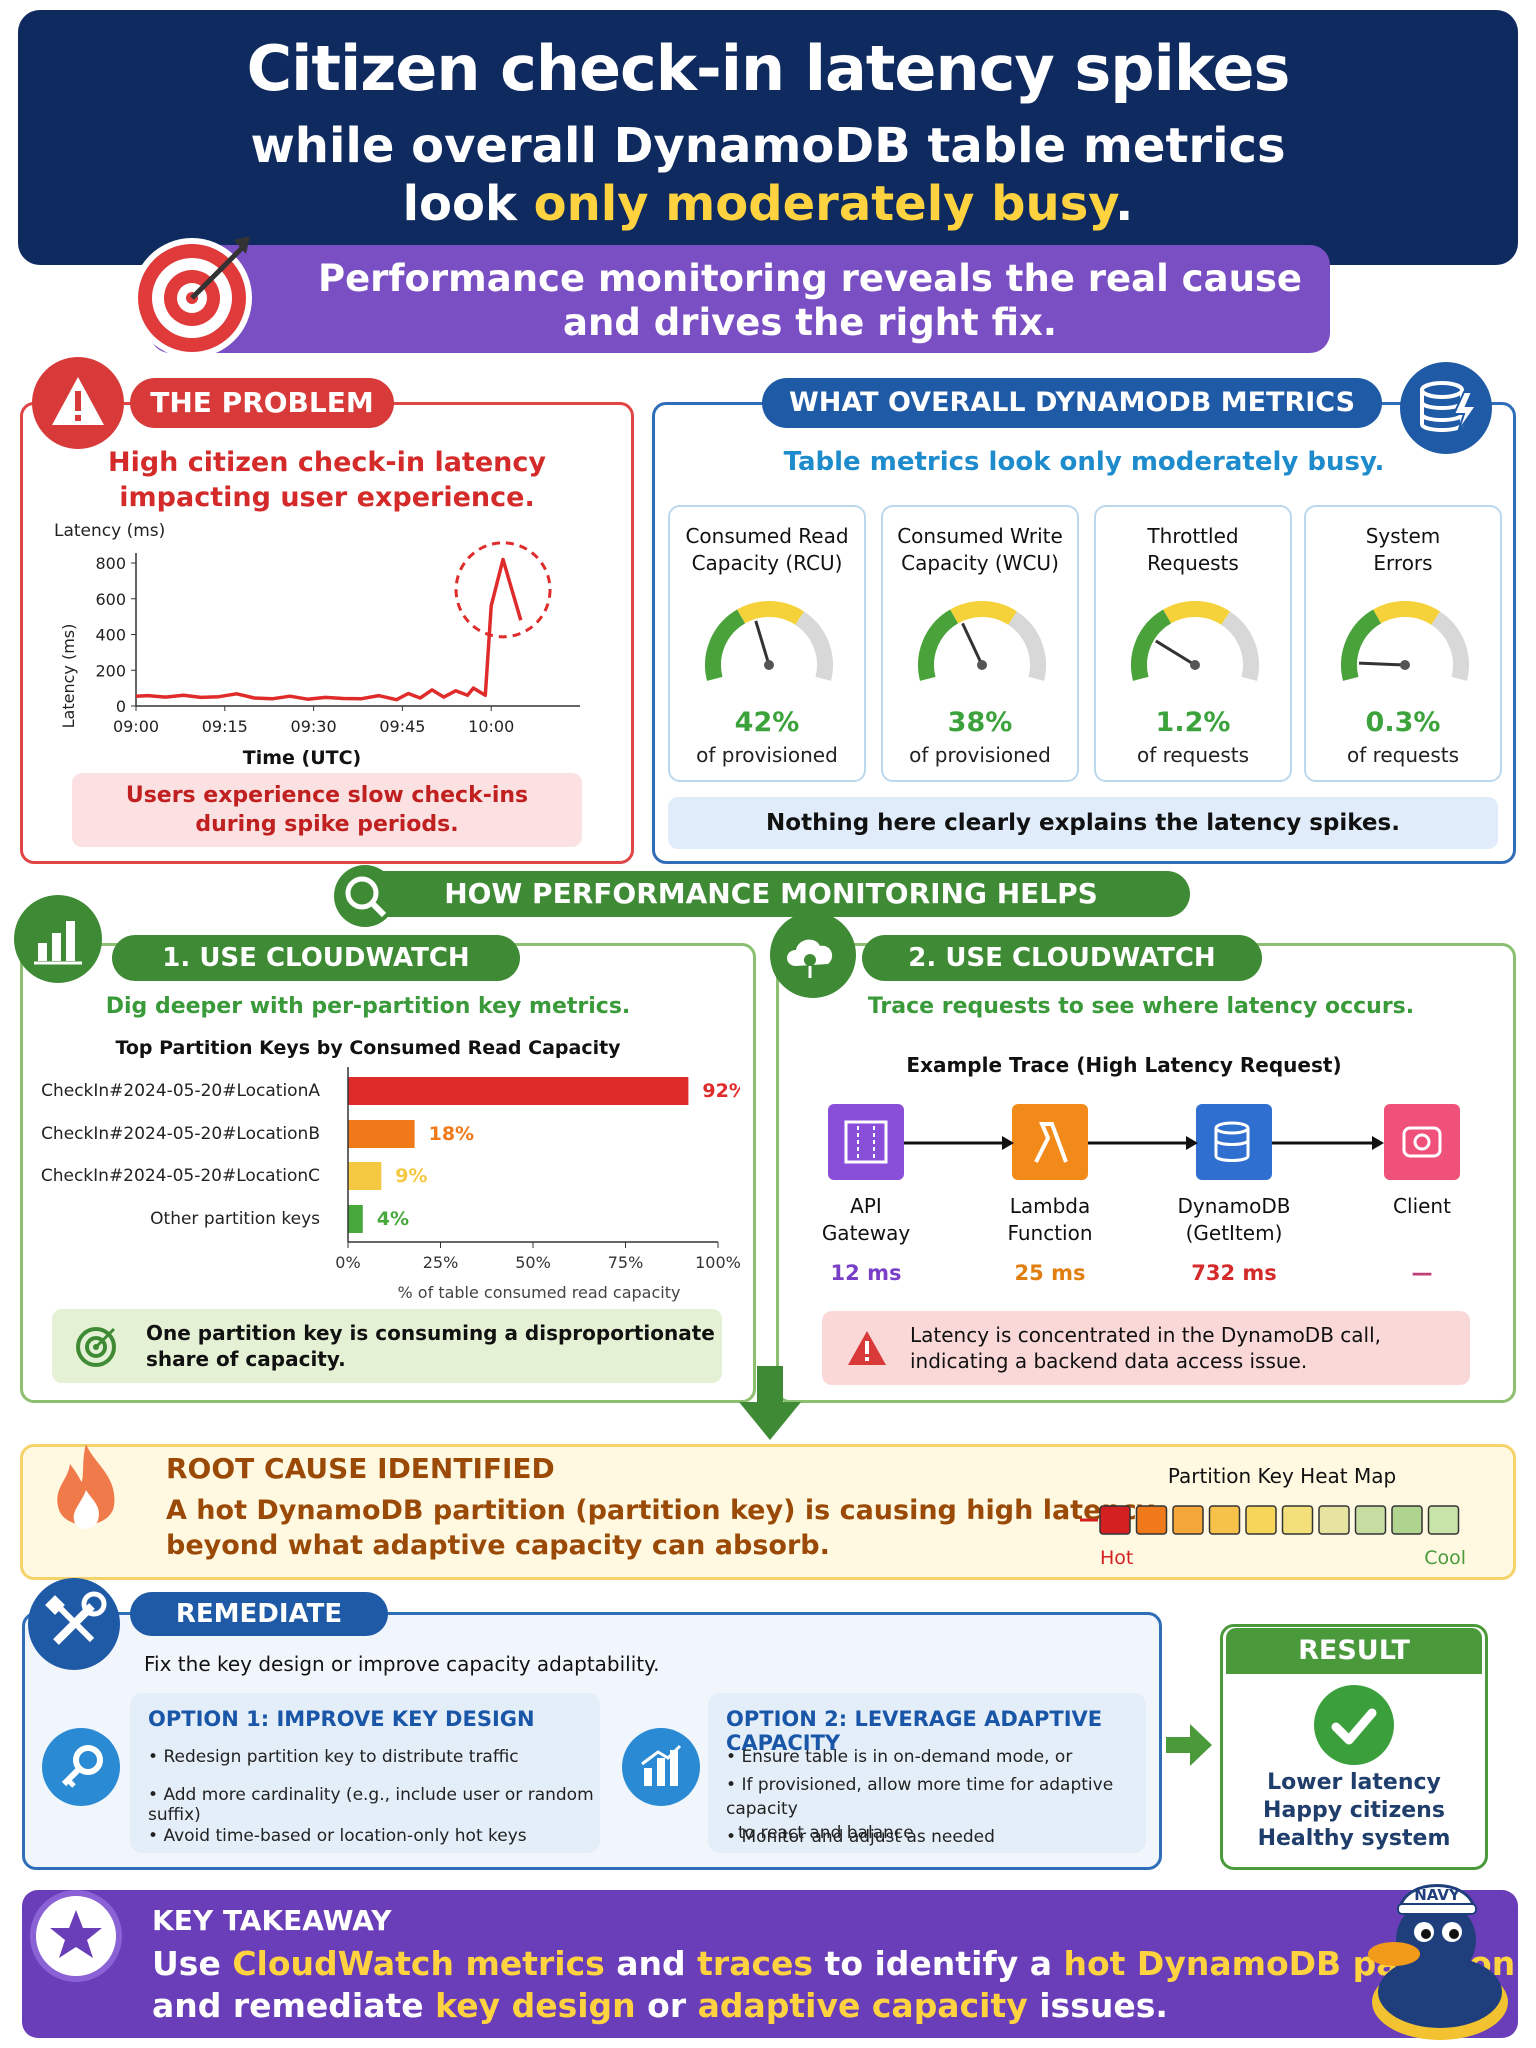  I want to click on metric-card: Throttled Requests 1.2% of requests, so click(1193, 643).